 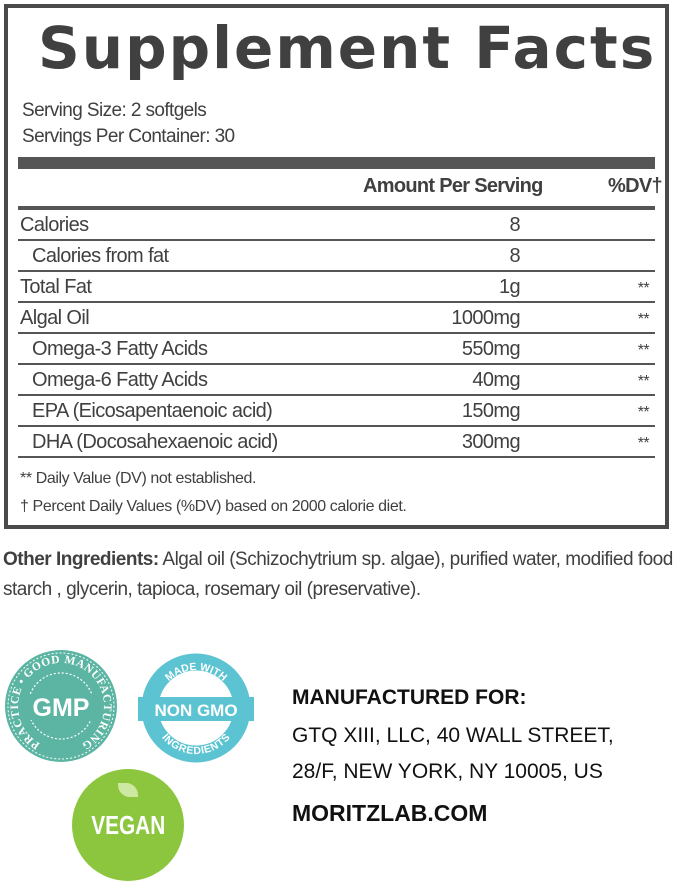 I want to click on table-row: Omega-3 Fatty Acids 550mg **, so click(x=336, y=349).